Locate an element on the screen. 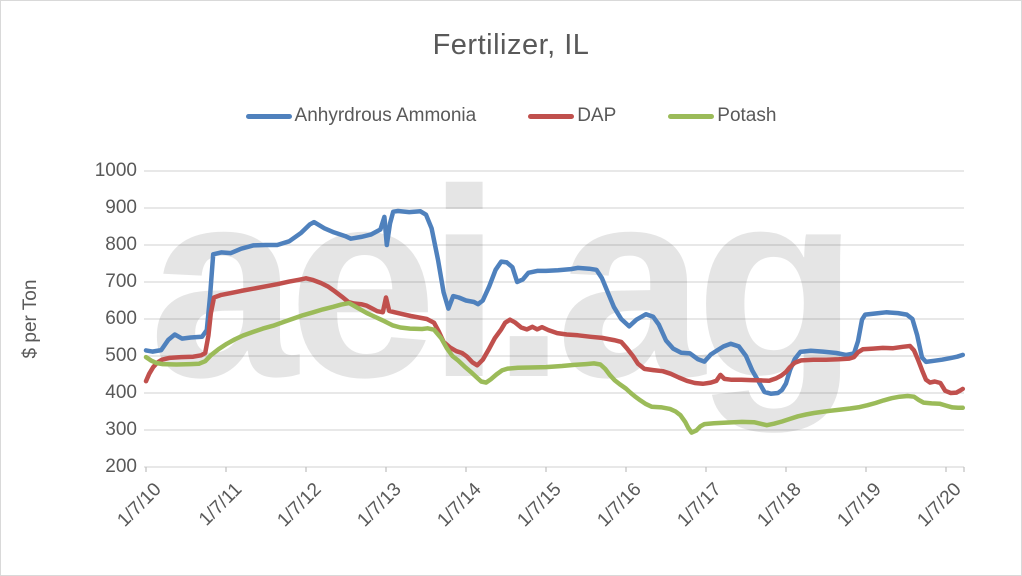 The height and width of the screenshot is (576, 1022). y-tick-label: 800 is located at coordinates (121, 244).